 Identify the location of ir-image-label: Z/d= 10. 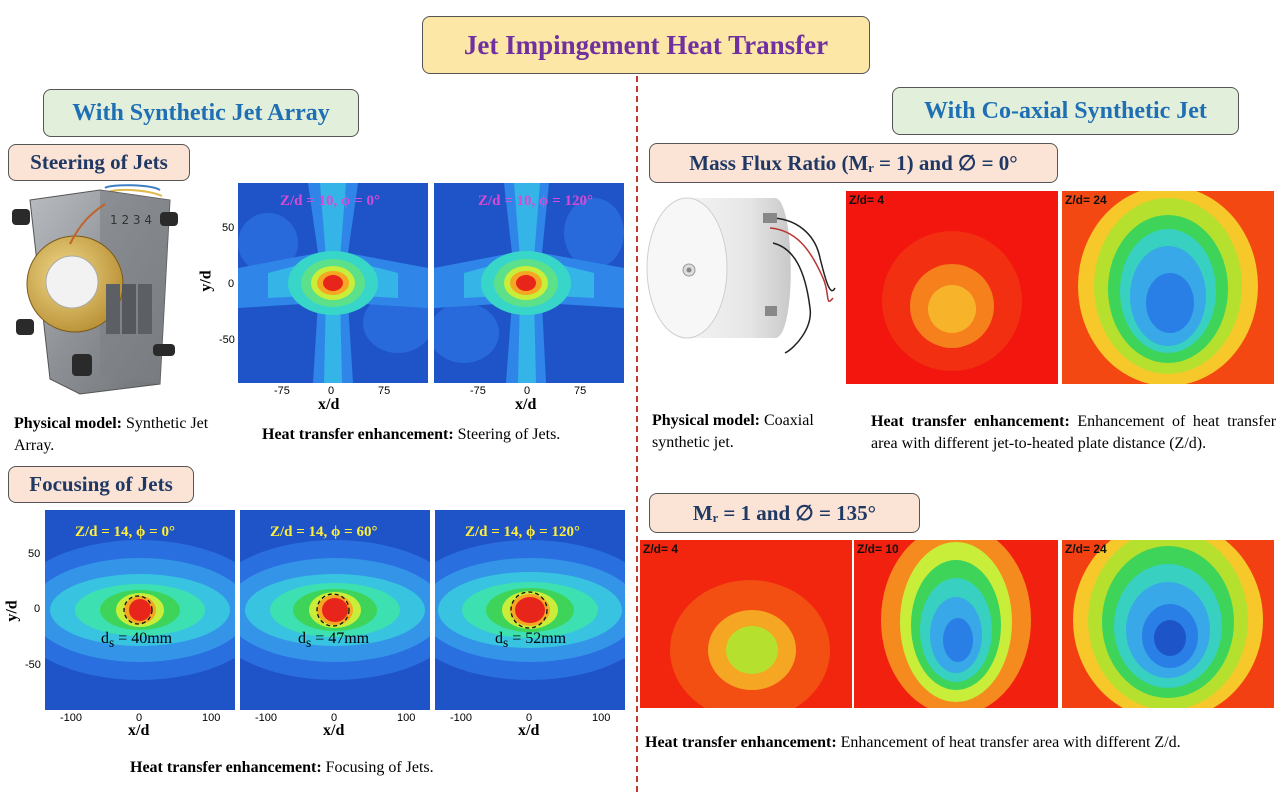
(878, 549).